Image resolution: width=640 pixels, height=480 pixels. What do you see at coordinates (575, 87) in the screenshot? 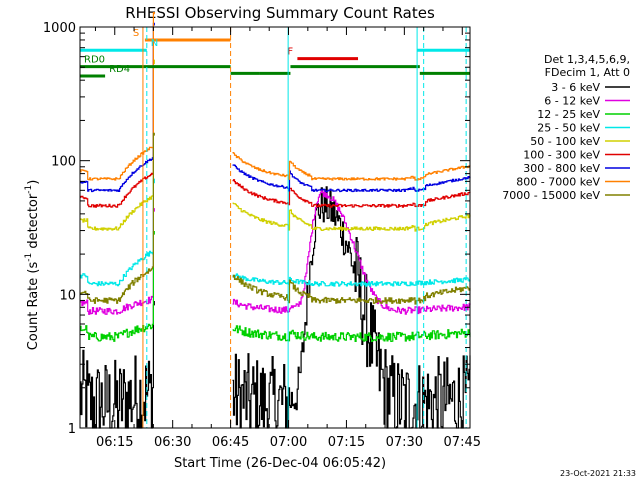
I see `legend-entry-label: 3 - 6 keV` at bounding box center [575, 87].